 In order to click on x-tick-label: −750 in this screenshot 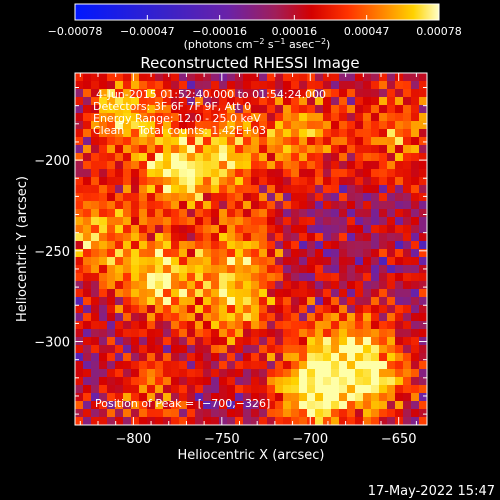, I will do `click(222, 439)`.